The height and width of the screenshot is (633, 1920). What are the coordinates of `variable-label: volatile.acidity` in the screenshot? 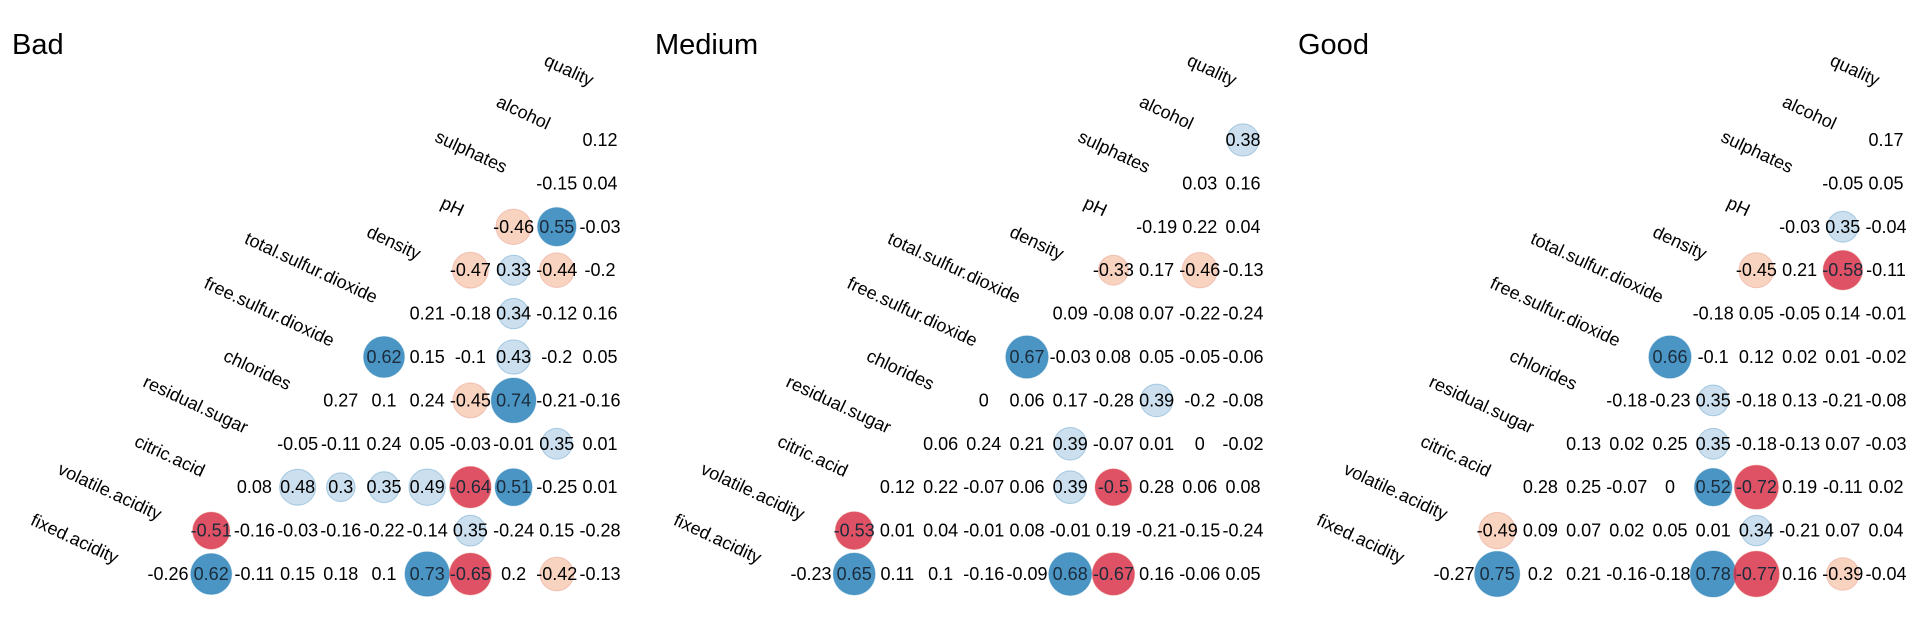 It's located at (110, 491).